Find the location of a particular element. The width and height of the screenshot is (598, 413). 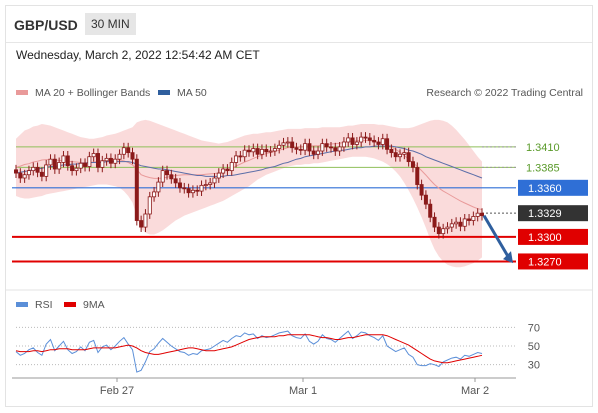

legend-ma20: MA 20 + Bollinger Bands is located at coordinates (92, 93).